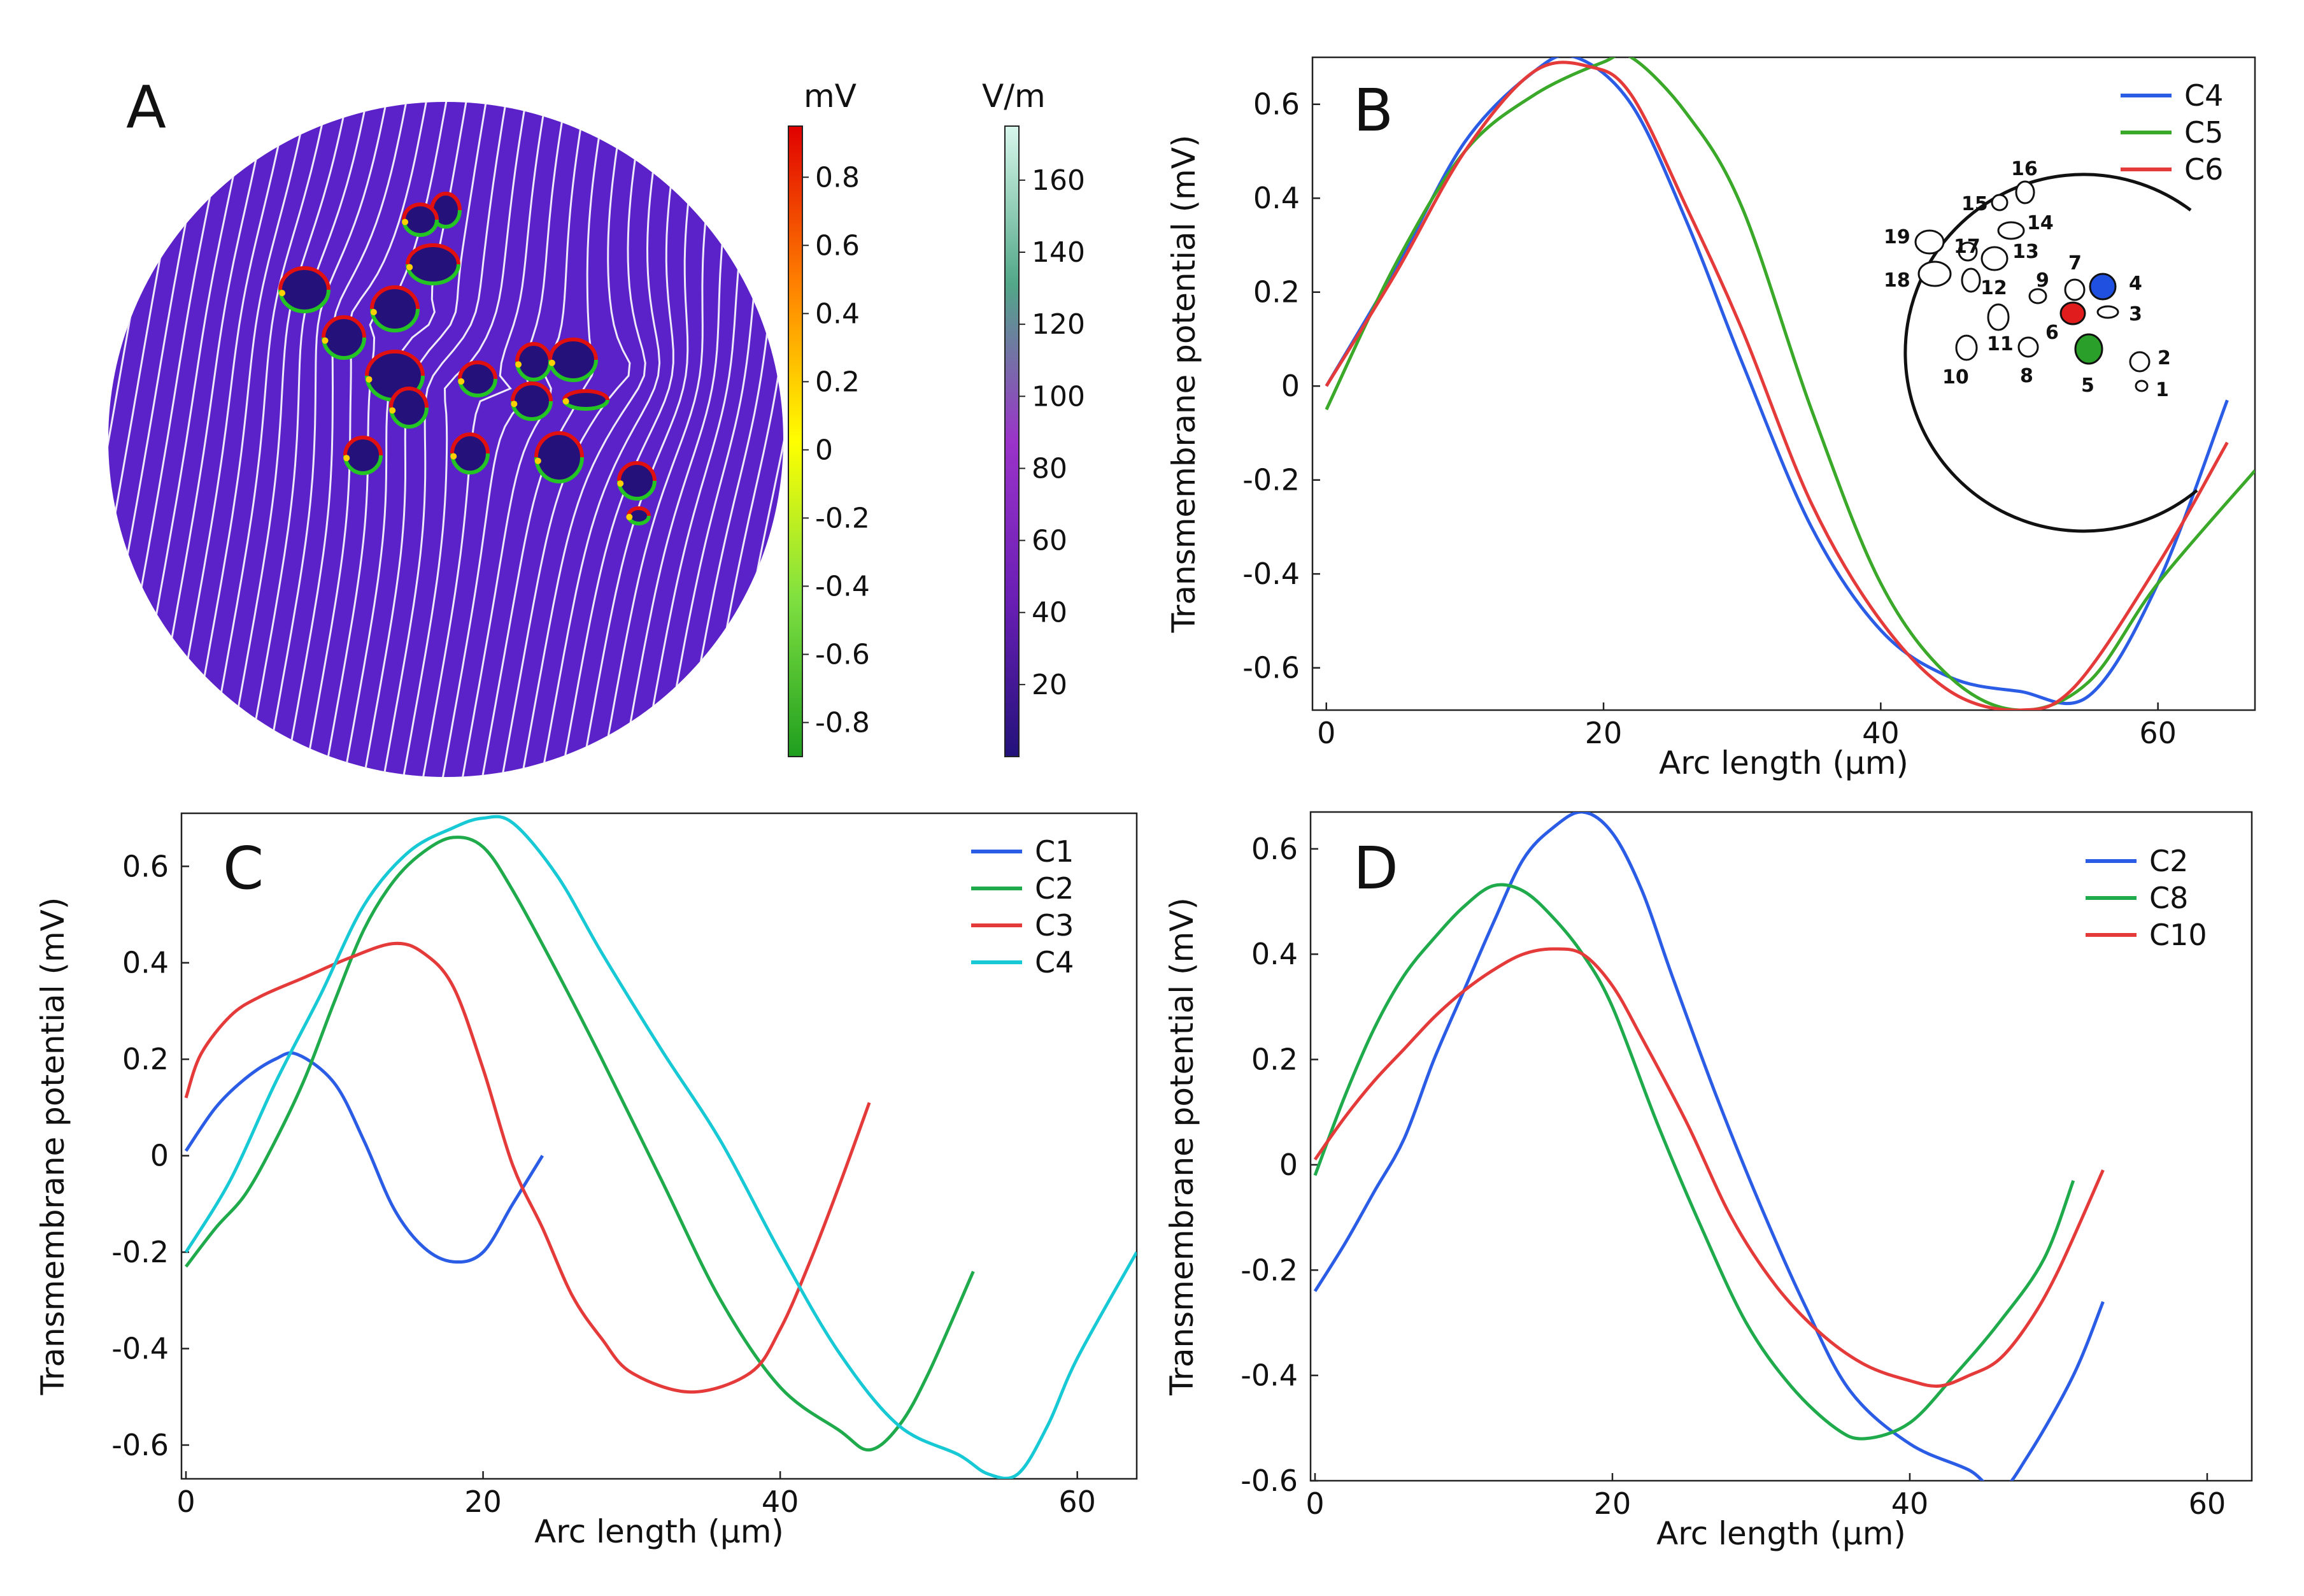 This screenshot has height=1596, width=2304. Describe the element at coordinates (2203, 132) in the screenshot. I see `legend-label: C5` at that location.